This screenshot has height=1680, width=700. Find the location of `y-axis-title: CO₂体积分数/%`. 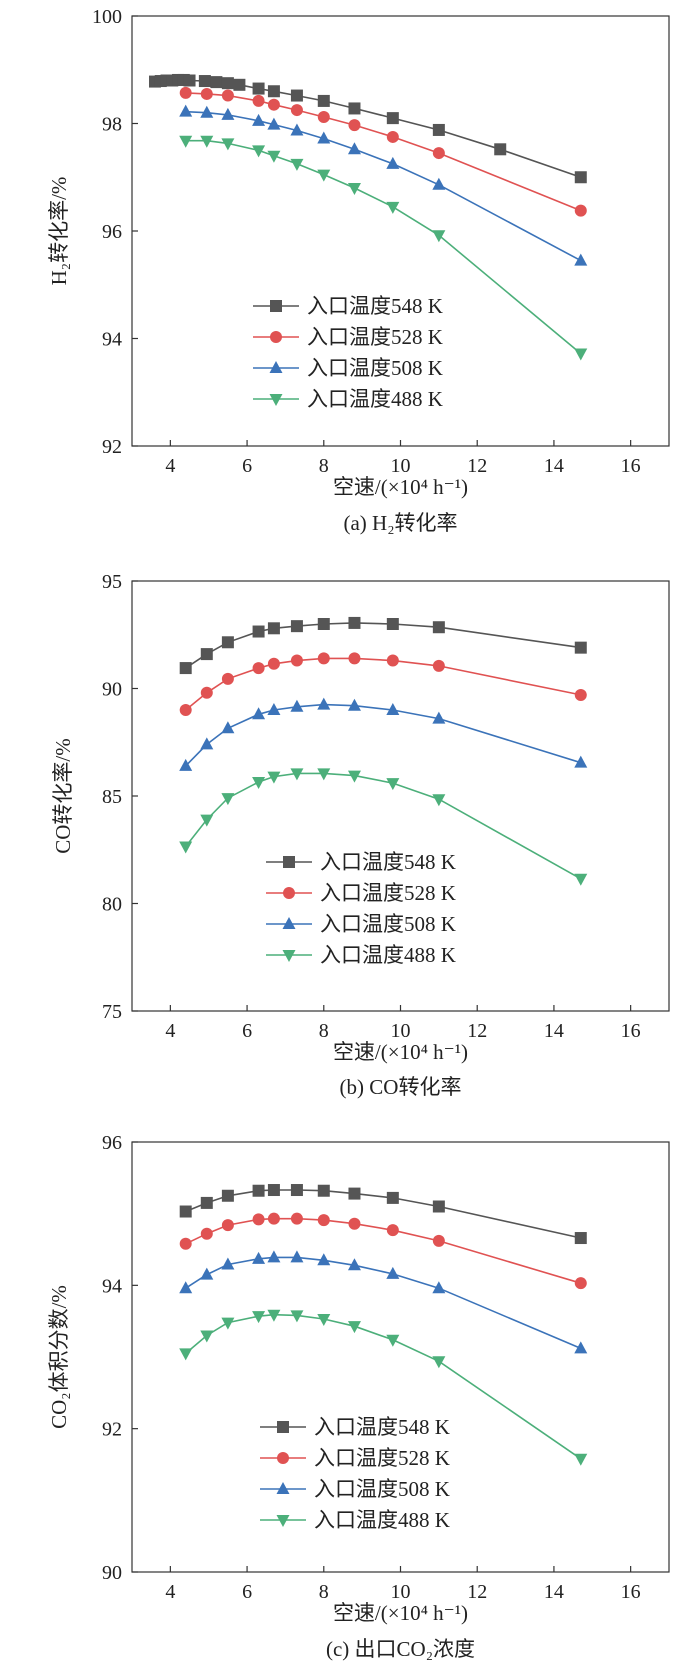

y-axis-title: CO₂体积分数/% is located at coordinates (59, 1357).